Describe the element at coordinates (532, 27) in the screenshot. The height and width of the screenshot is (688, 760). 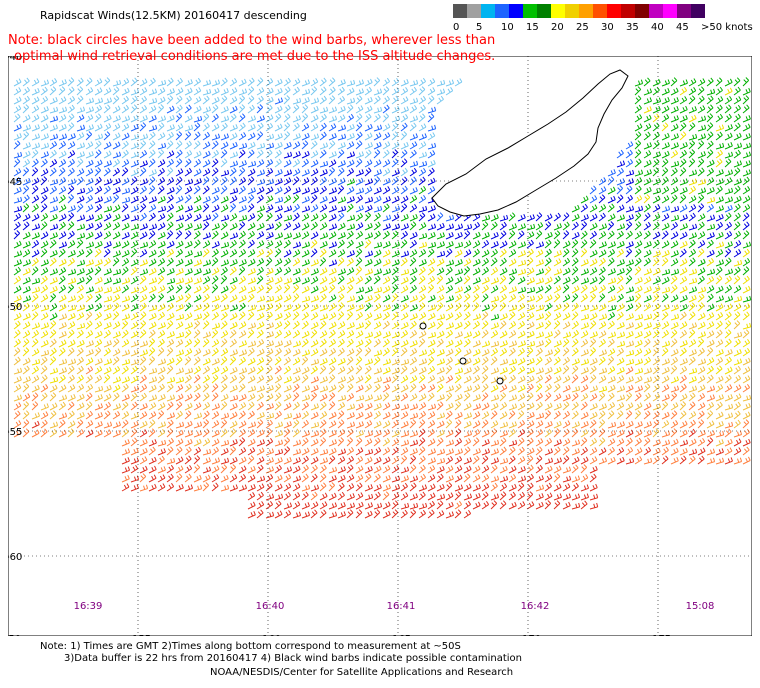
I see `legend-label: 15` at that location.